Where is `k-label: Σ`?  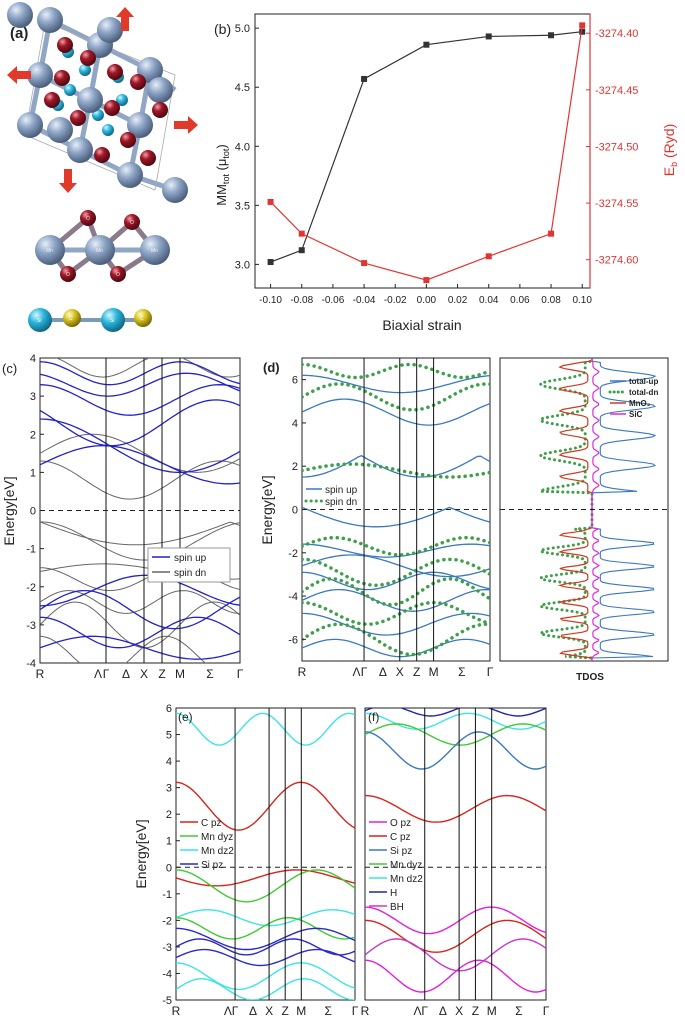 k-label: Σ is located at coordinates (327, 1010).